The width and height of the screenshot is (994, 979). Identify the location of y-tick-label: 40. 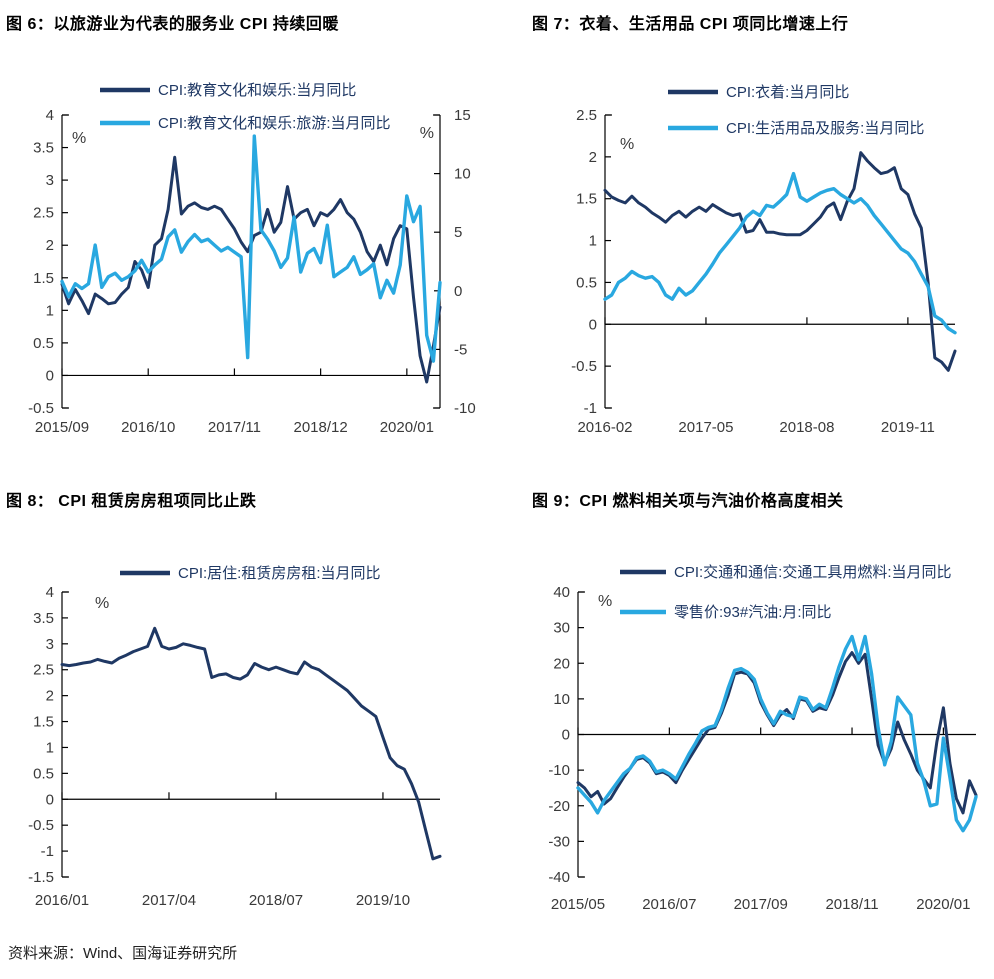
(561, 592).